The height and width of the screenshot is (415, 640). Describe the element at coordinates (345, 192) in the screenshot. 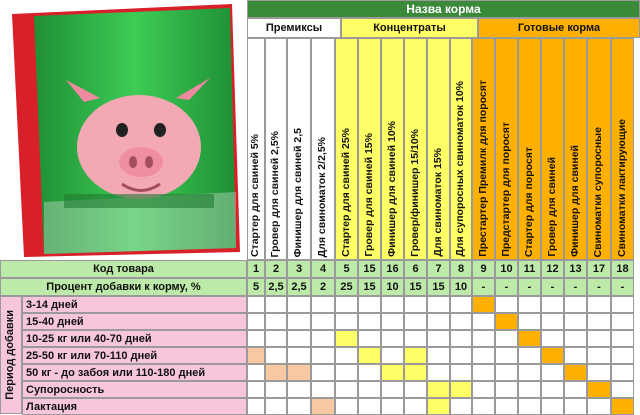

I see `product-name: Стартер для свиней 25%` at that location.